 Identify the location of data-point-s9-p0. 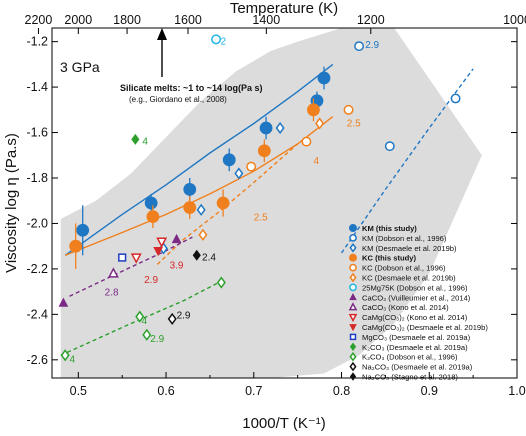
(162, 242).